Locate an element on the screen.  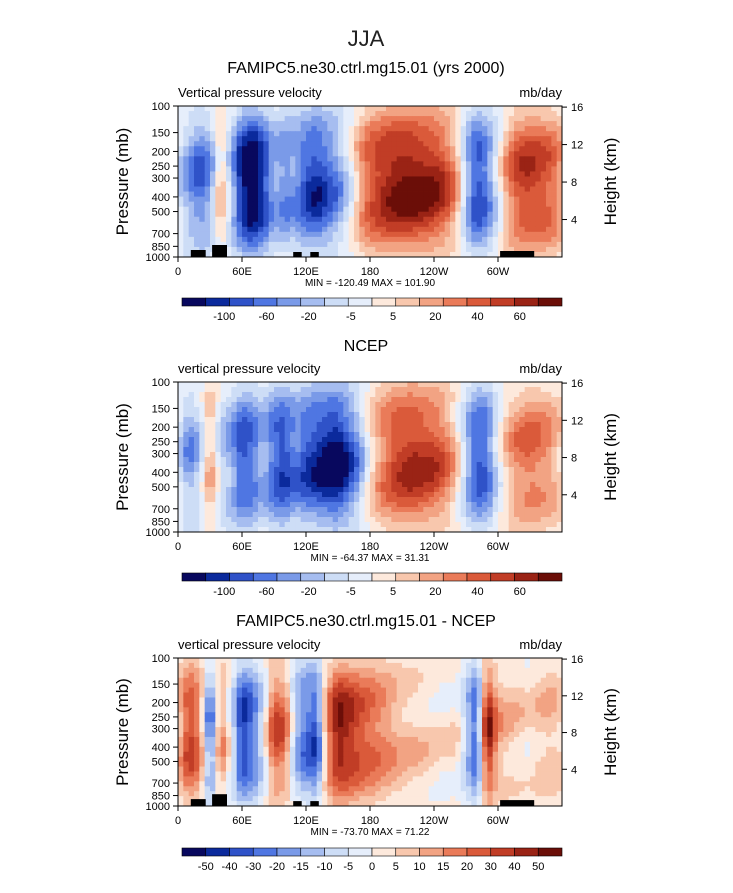
left-subtitle: vertical pressure velocity is located at coordinates (249, 644).